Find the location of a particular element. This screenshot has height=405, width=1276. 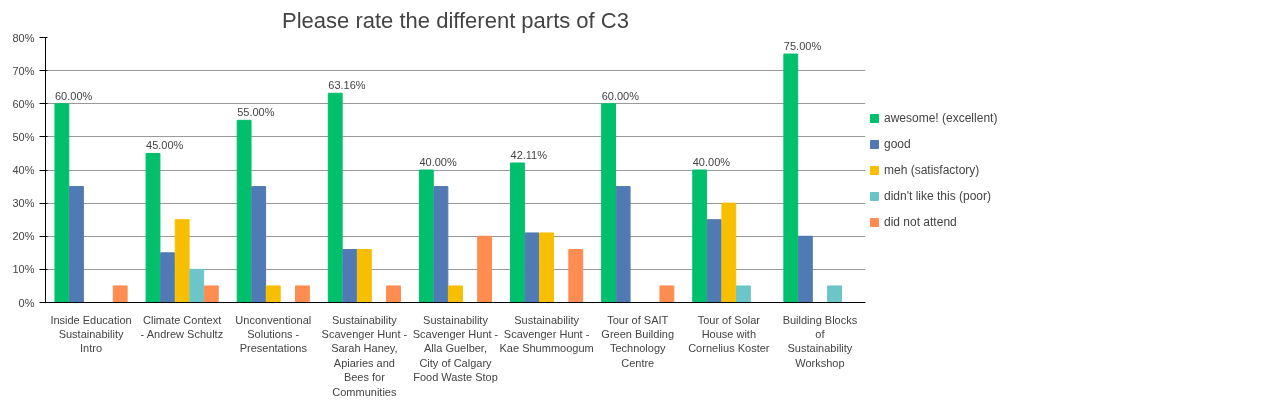

x-tick-label: Building Blocks of Sustainability Workshop is located at coordinates (820, 341).